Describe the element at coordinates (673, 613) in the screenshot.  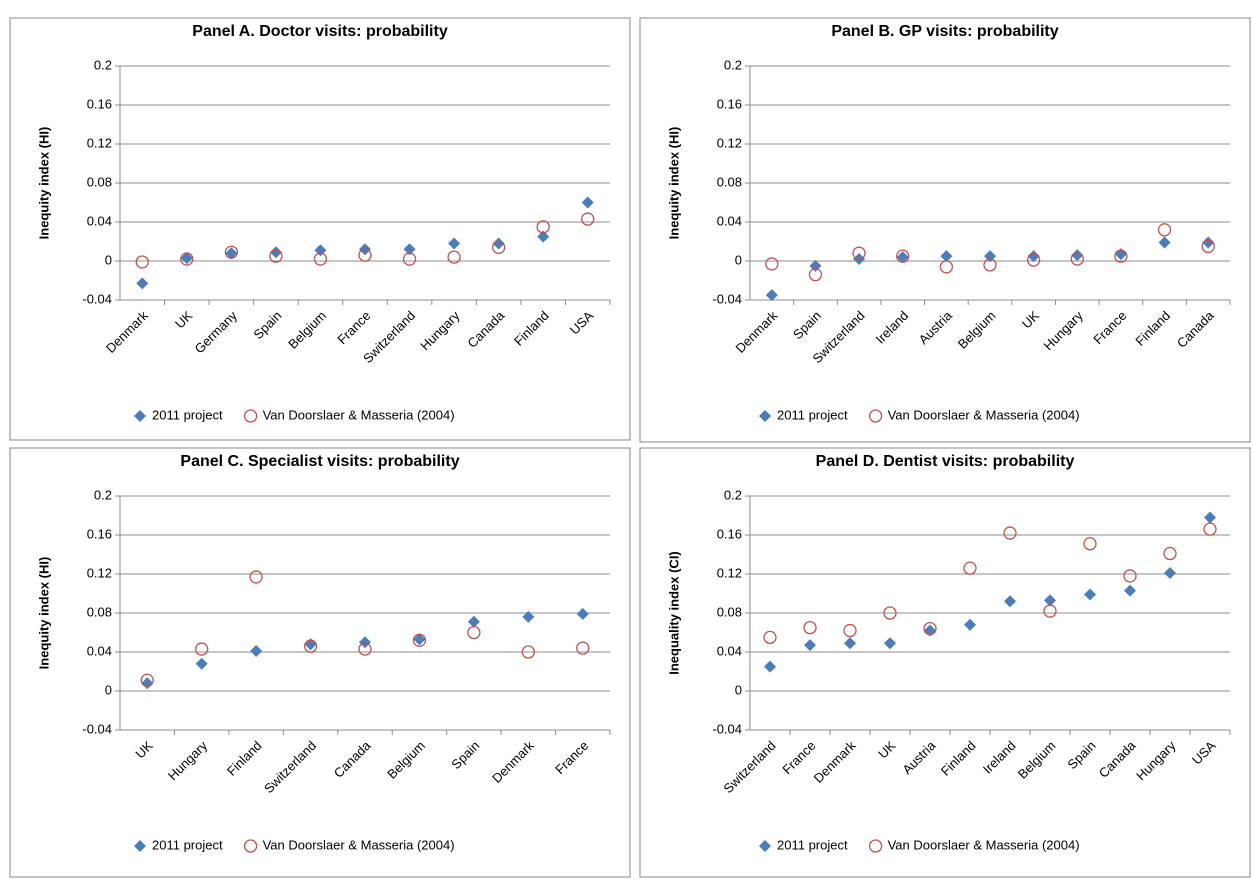
I see `y-axis-label: Inequality index (CI)` at that location.